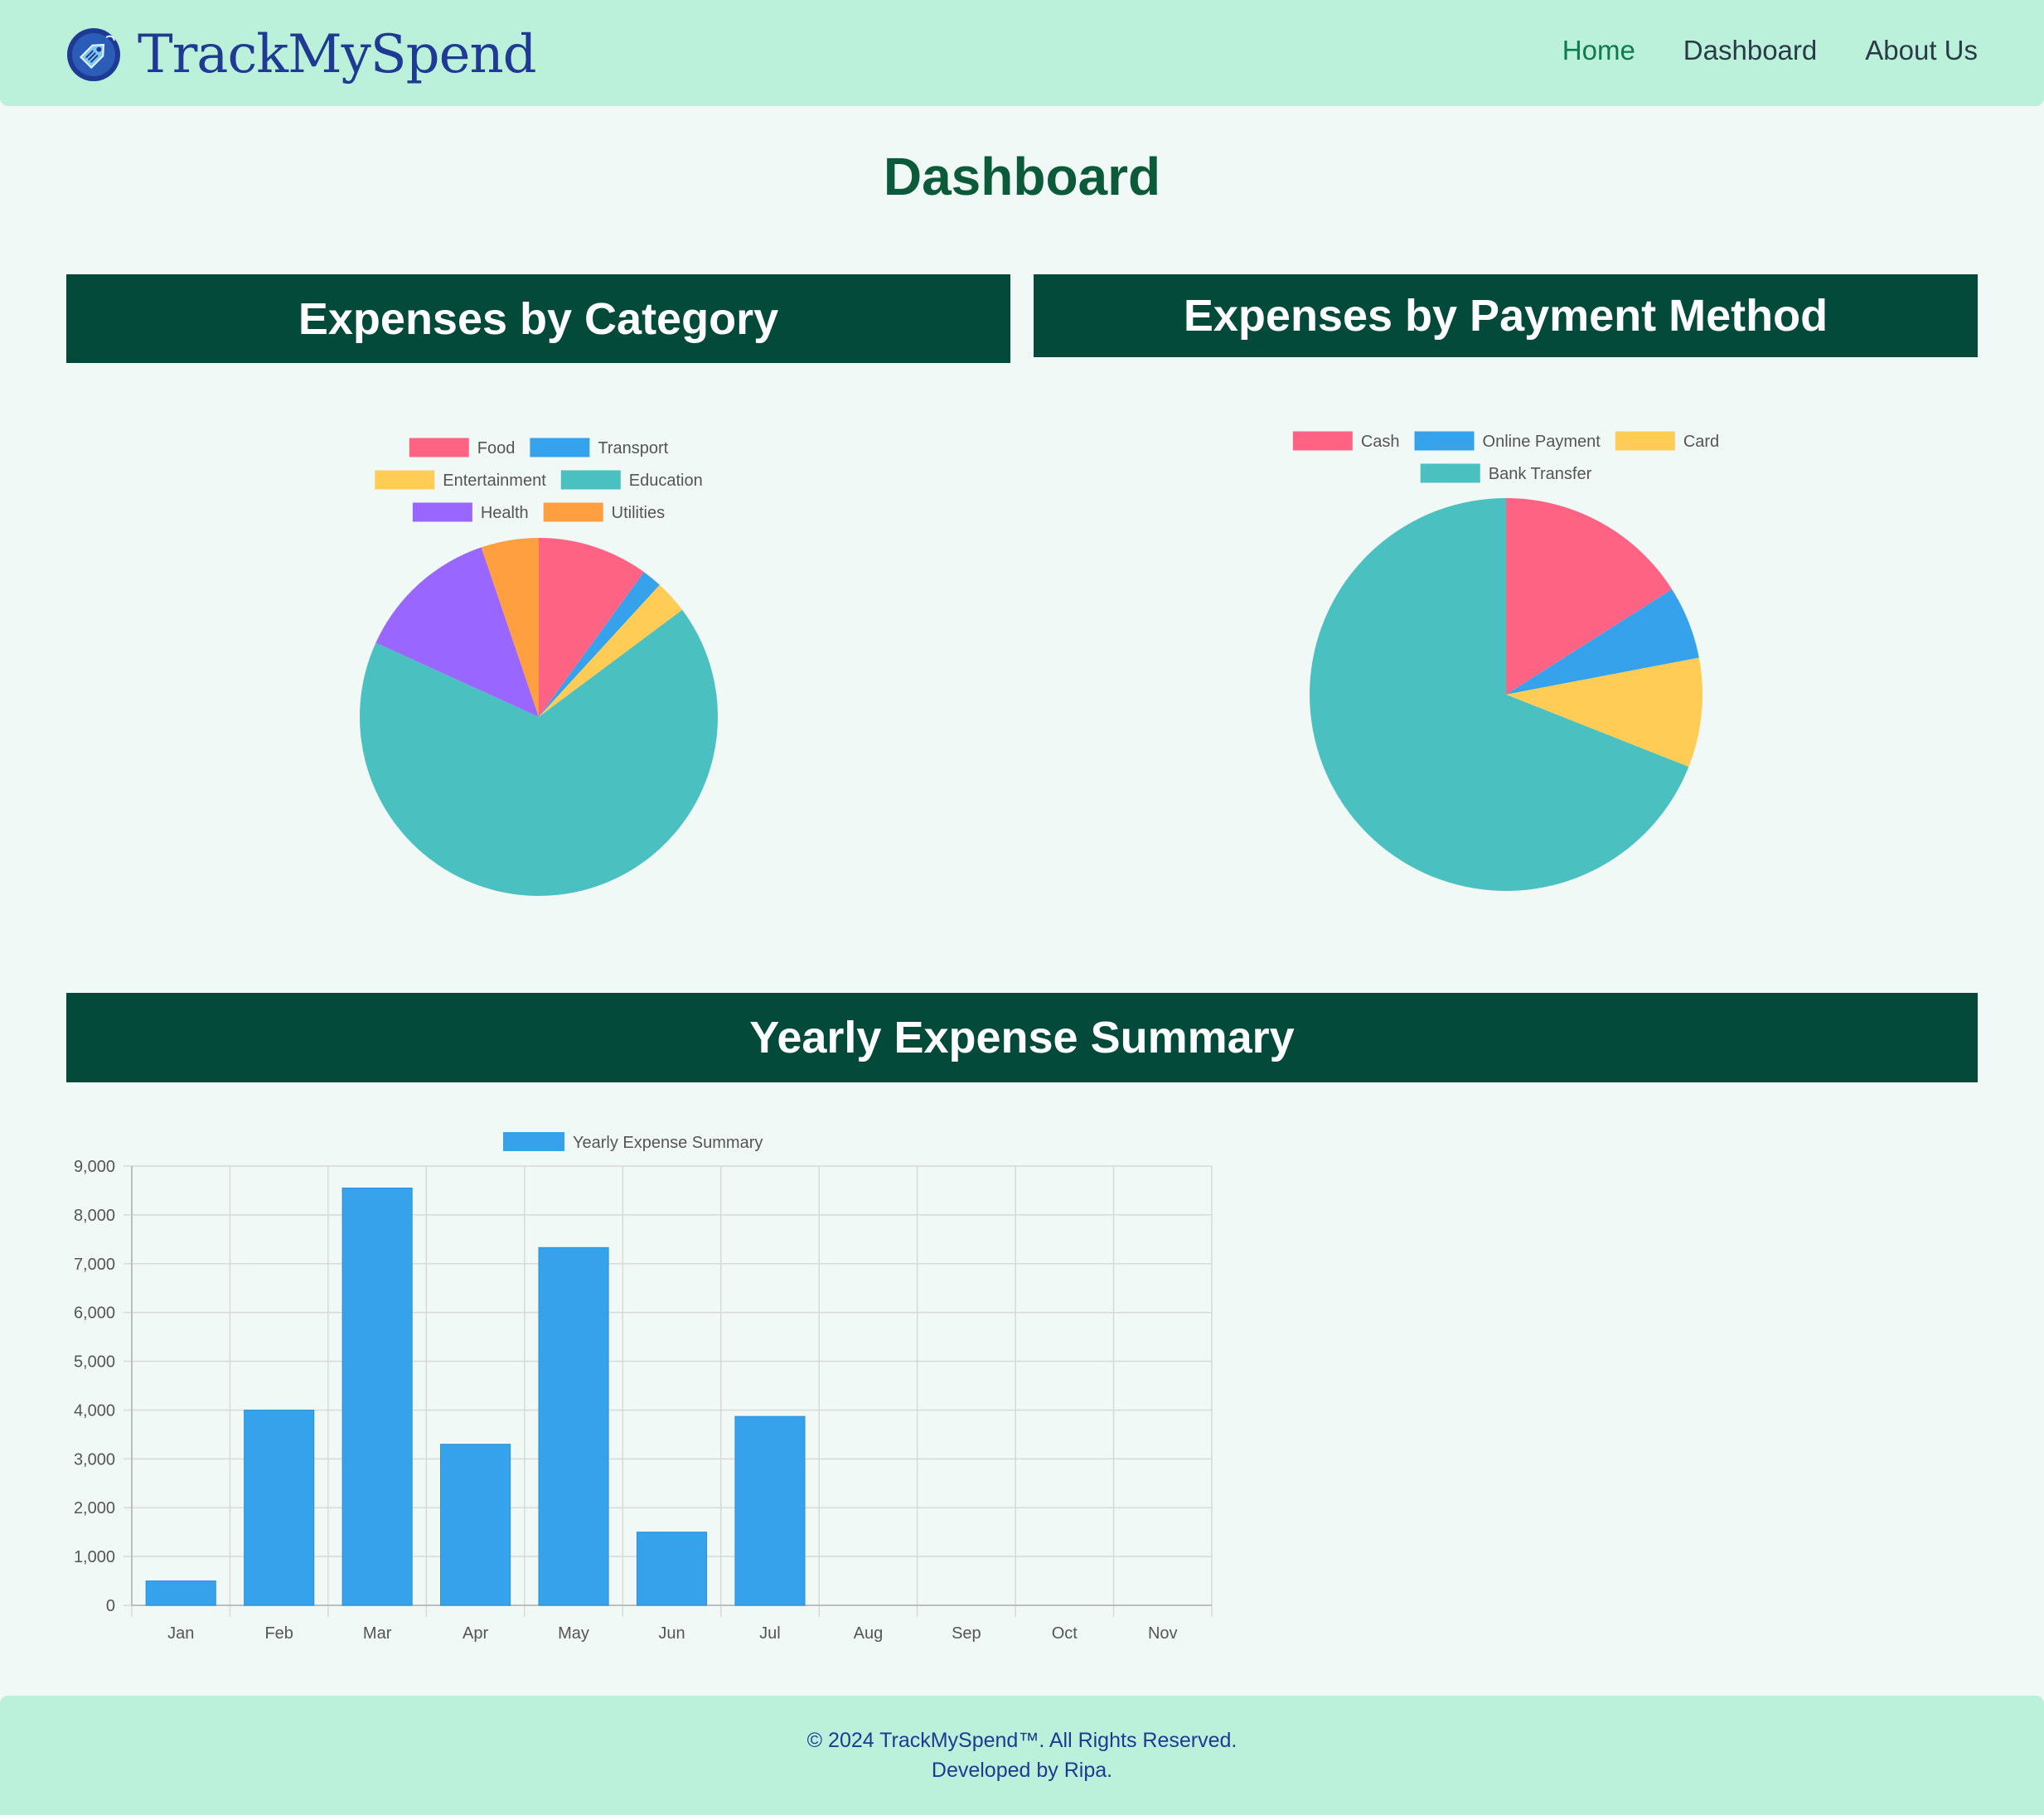 Image resolution: width=2044 pixels, height=1815 pixels. What do you see at coordinates (377, 1397) in the screenshot?
I see `bar-mar` at bounding box center [377, 1397].